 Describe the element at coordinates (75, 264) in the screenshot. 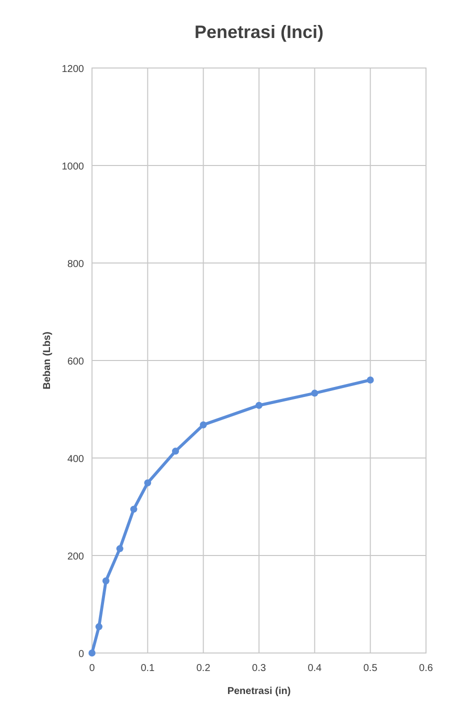

I see `y-tick-label: 800` at that location.